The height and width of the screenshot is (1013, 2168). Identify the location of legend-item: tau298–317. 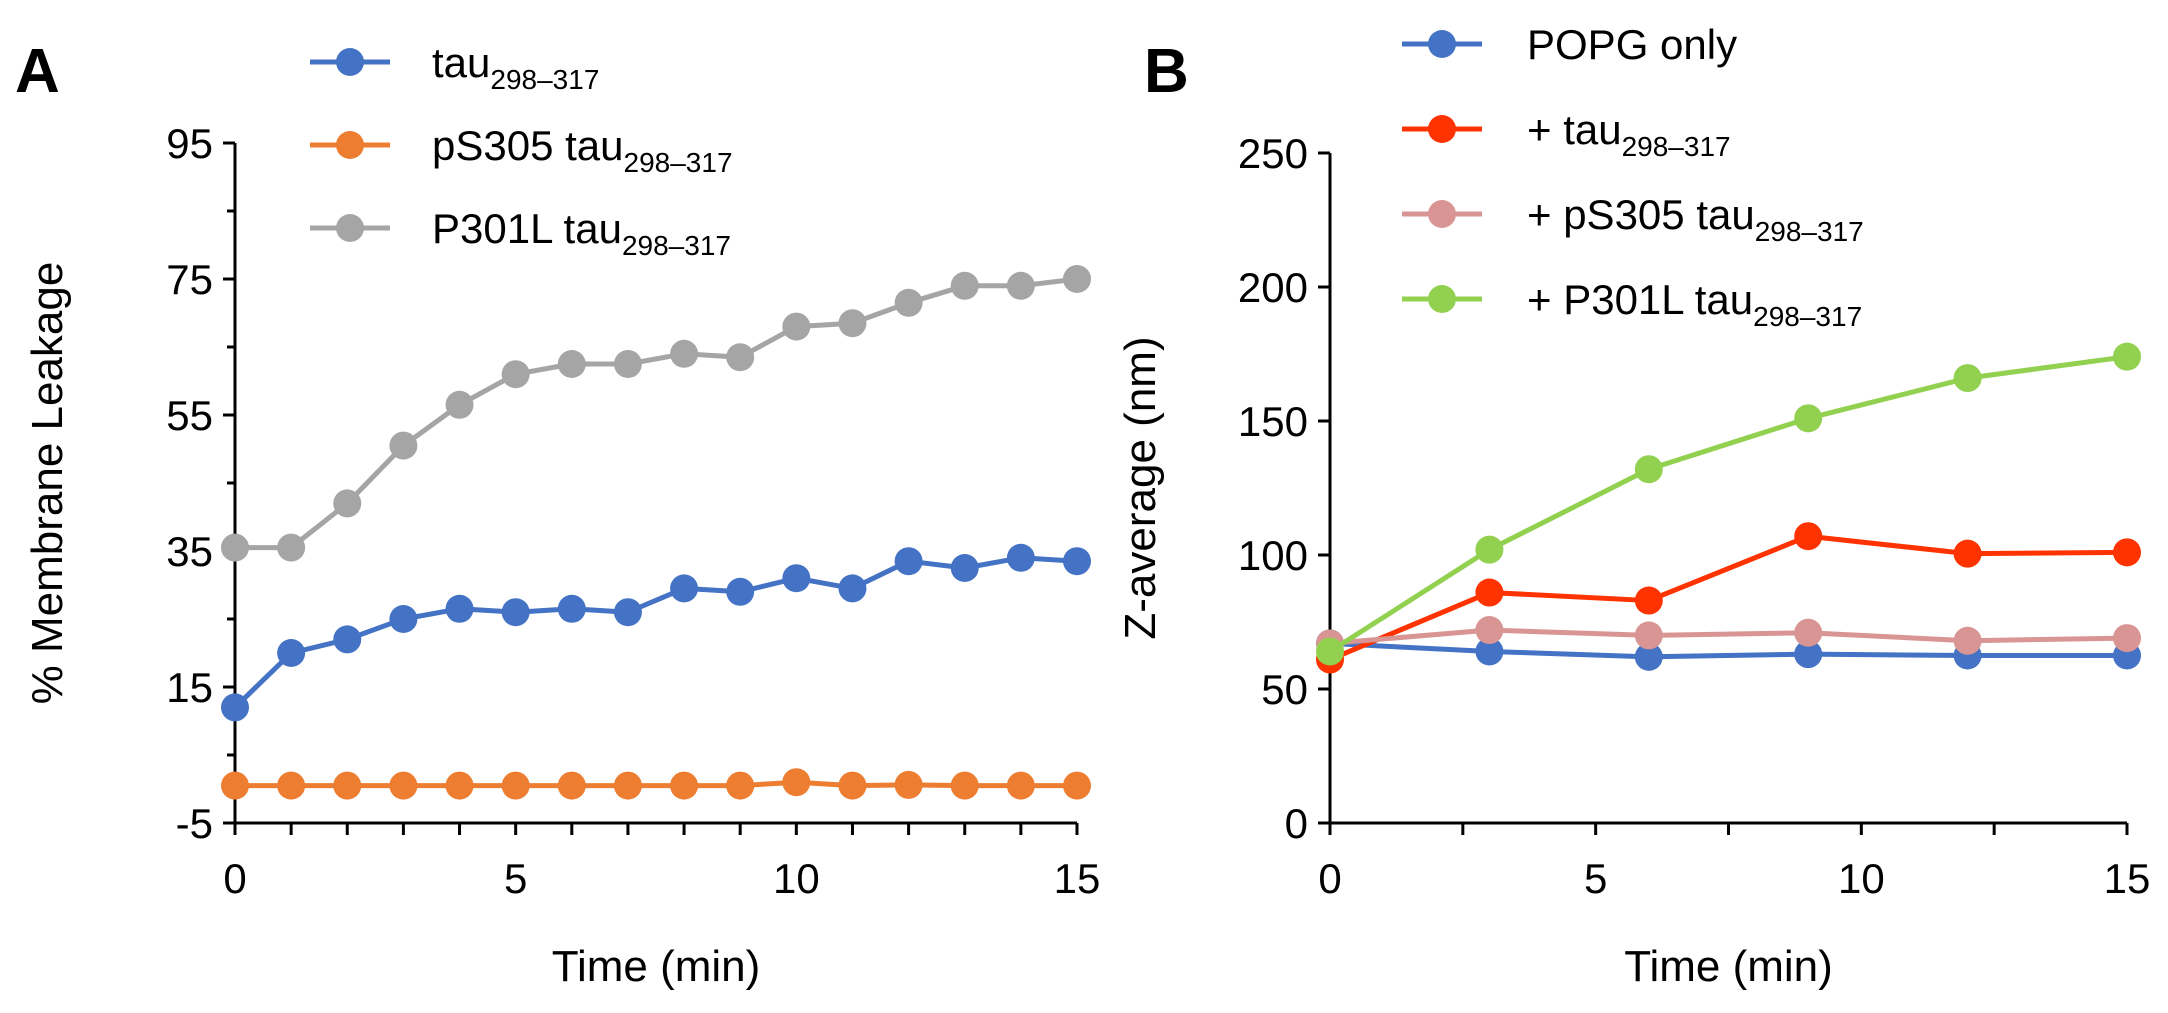
(454, 67).